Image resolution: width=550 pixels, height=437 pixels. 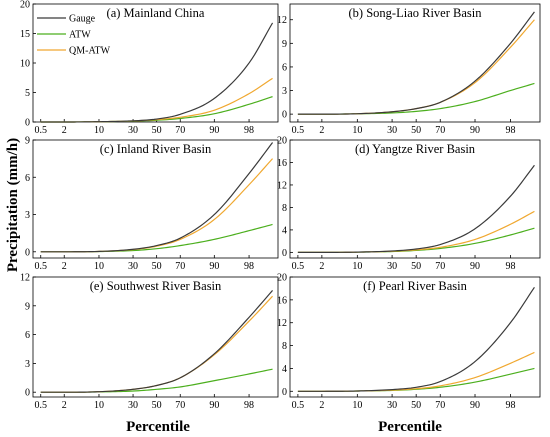 What do you see at coordinates (156, 149) in the screenshot?
I see `panel-title: (c) Inland River Basin` at bounding box center [156, 149].